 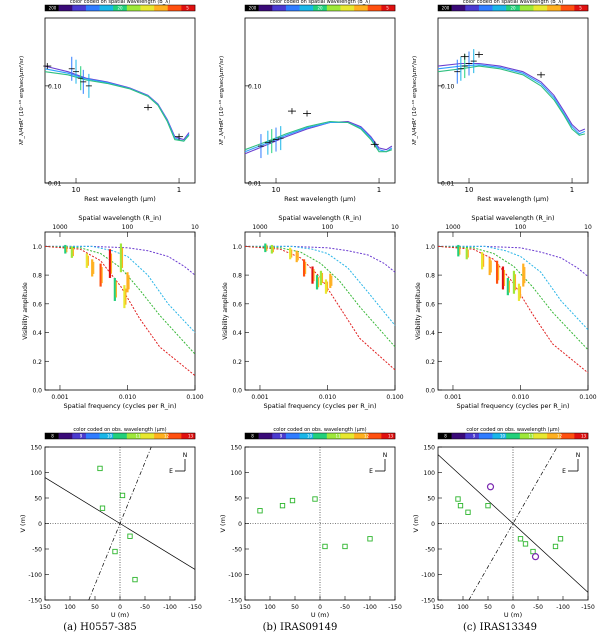 What do you see at coordinates (120, 406) in the screenshot?
I see `vis-xlabel: Spatial frequency (cycles per R_in)` at bounding box center [120, 406].